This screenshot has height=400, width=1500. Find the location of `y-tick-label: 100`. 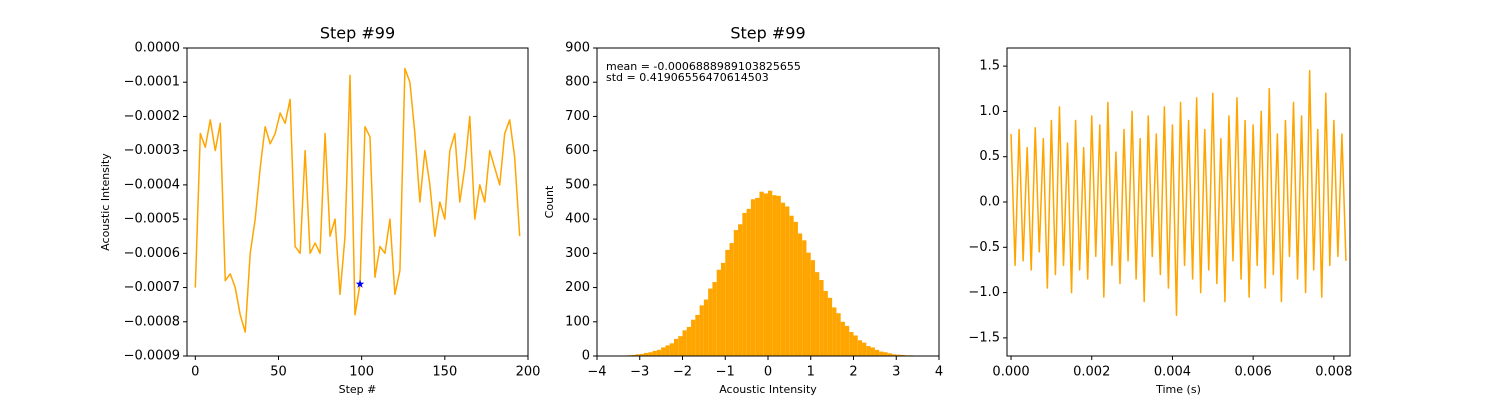

y-tick-label: 100 is located at coordinates (577, 321).